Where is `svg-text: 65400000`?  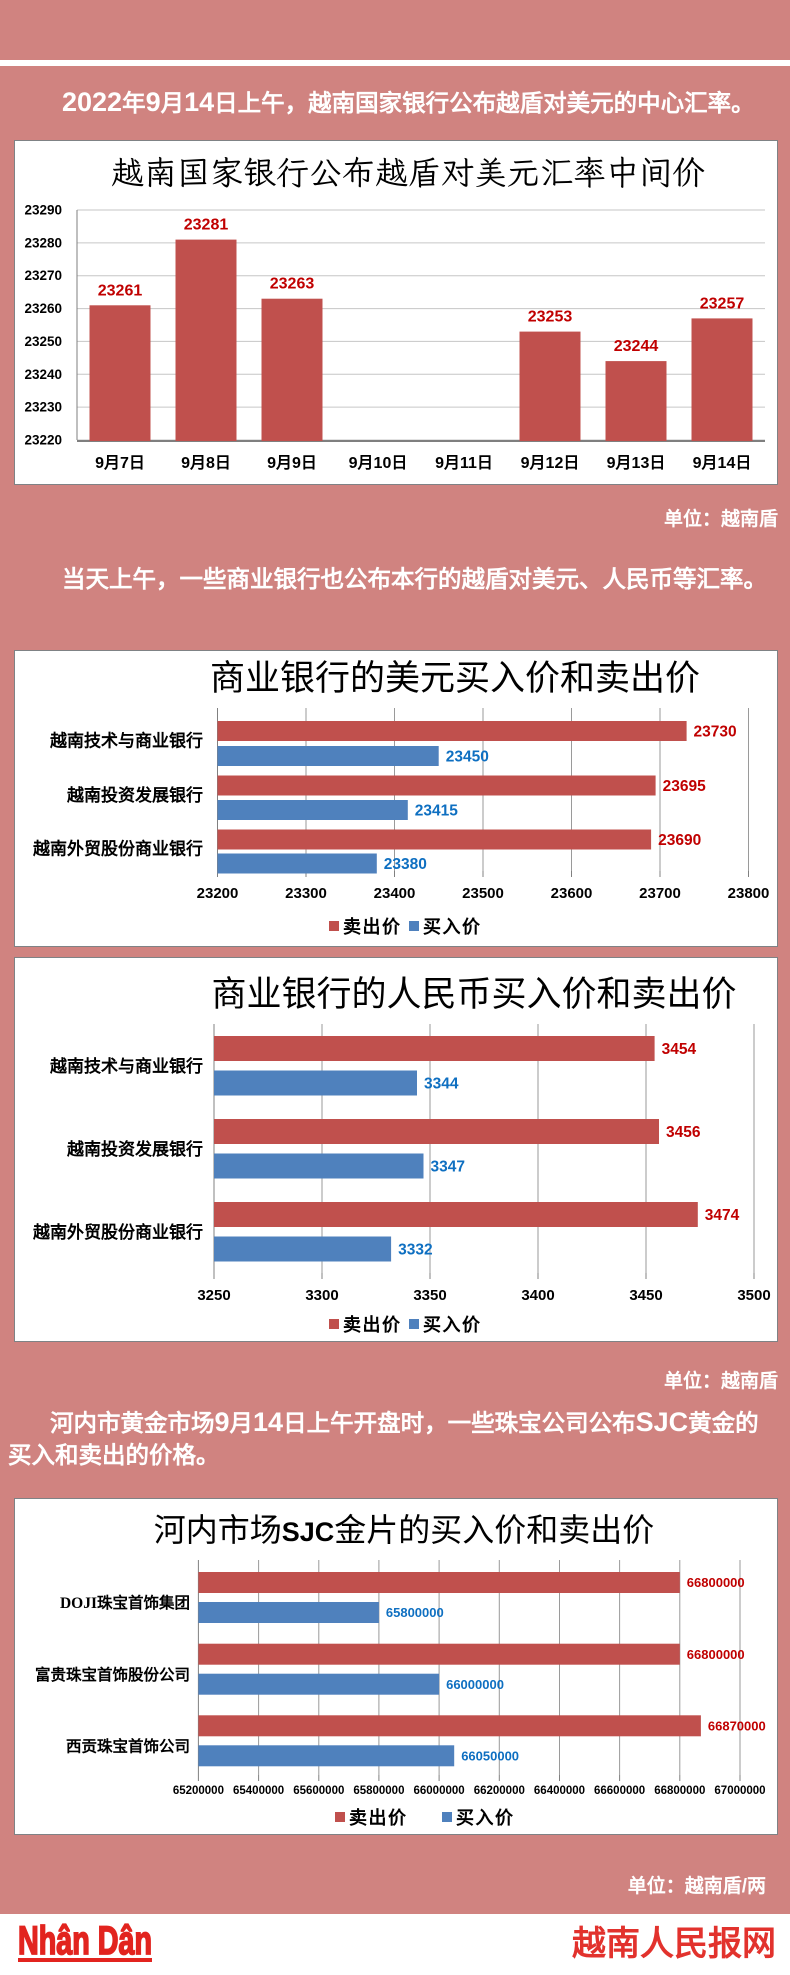 svg-text: 65400000 is located at coordinates (258, 1791).